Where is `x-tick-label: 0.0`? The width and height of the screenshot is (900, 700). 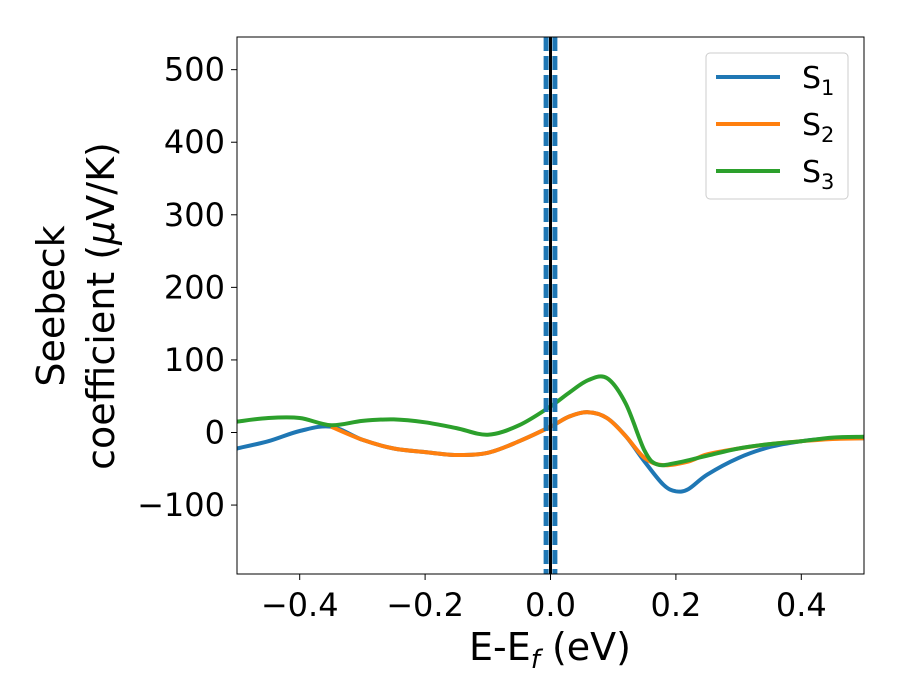 x-tick-label: 0.0 is located at coordinates (550, 605).